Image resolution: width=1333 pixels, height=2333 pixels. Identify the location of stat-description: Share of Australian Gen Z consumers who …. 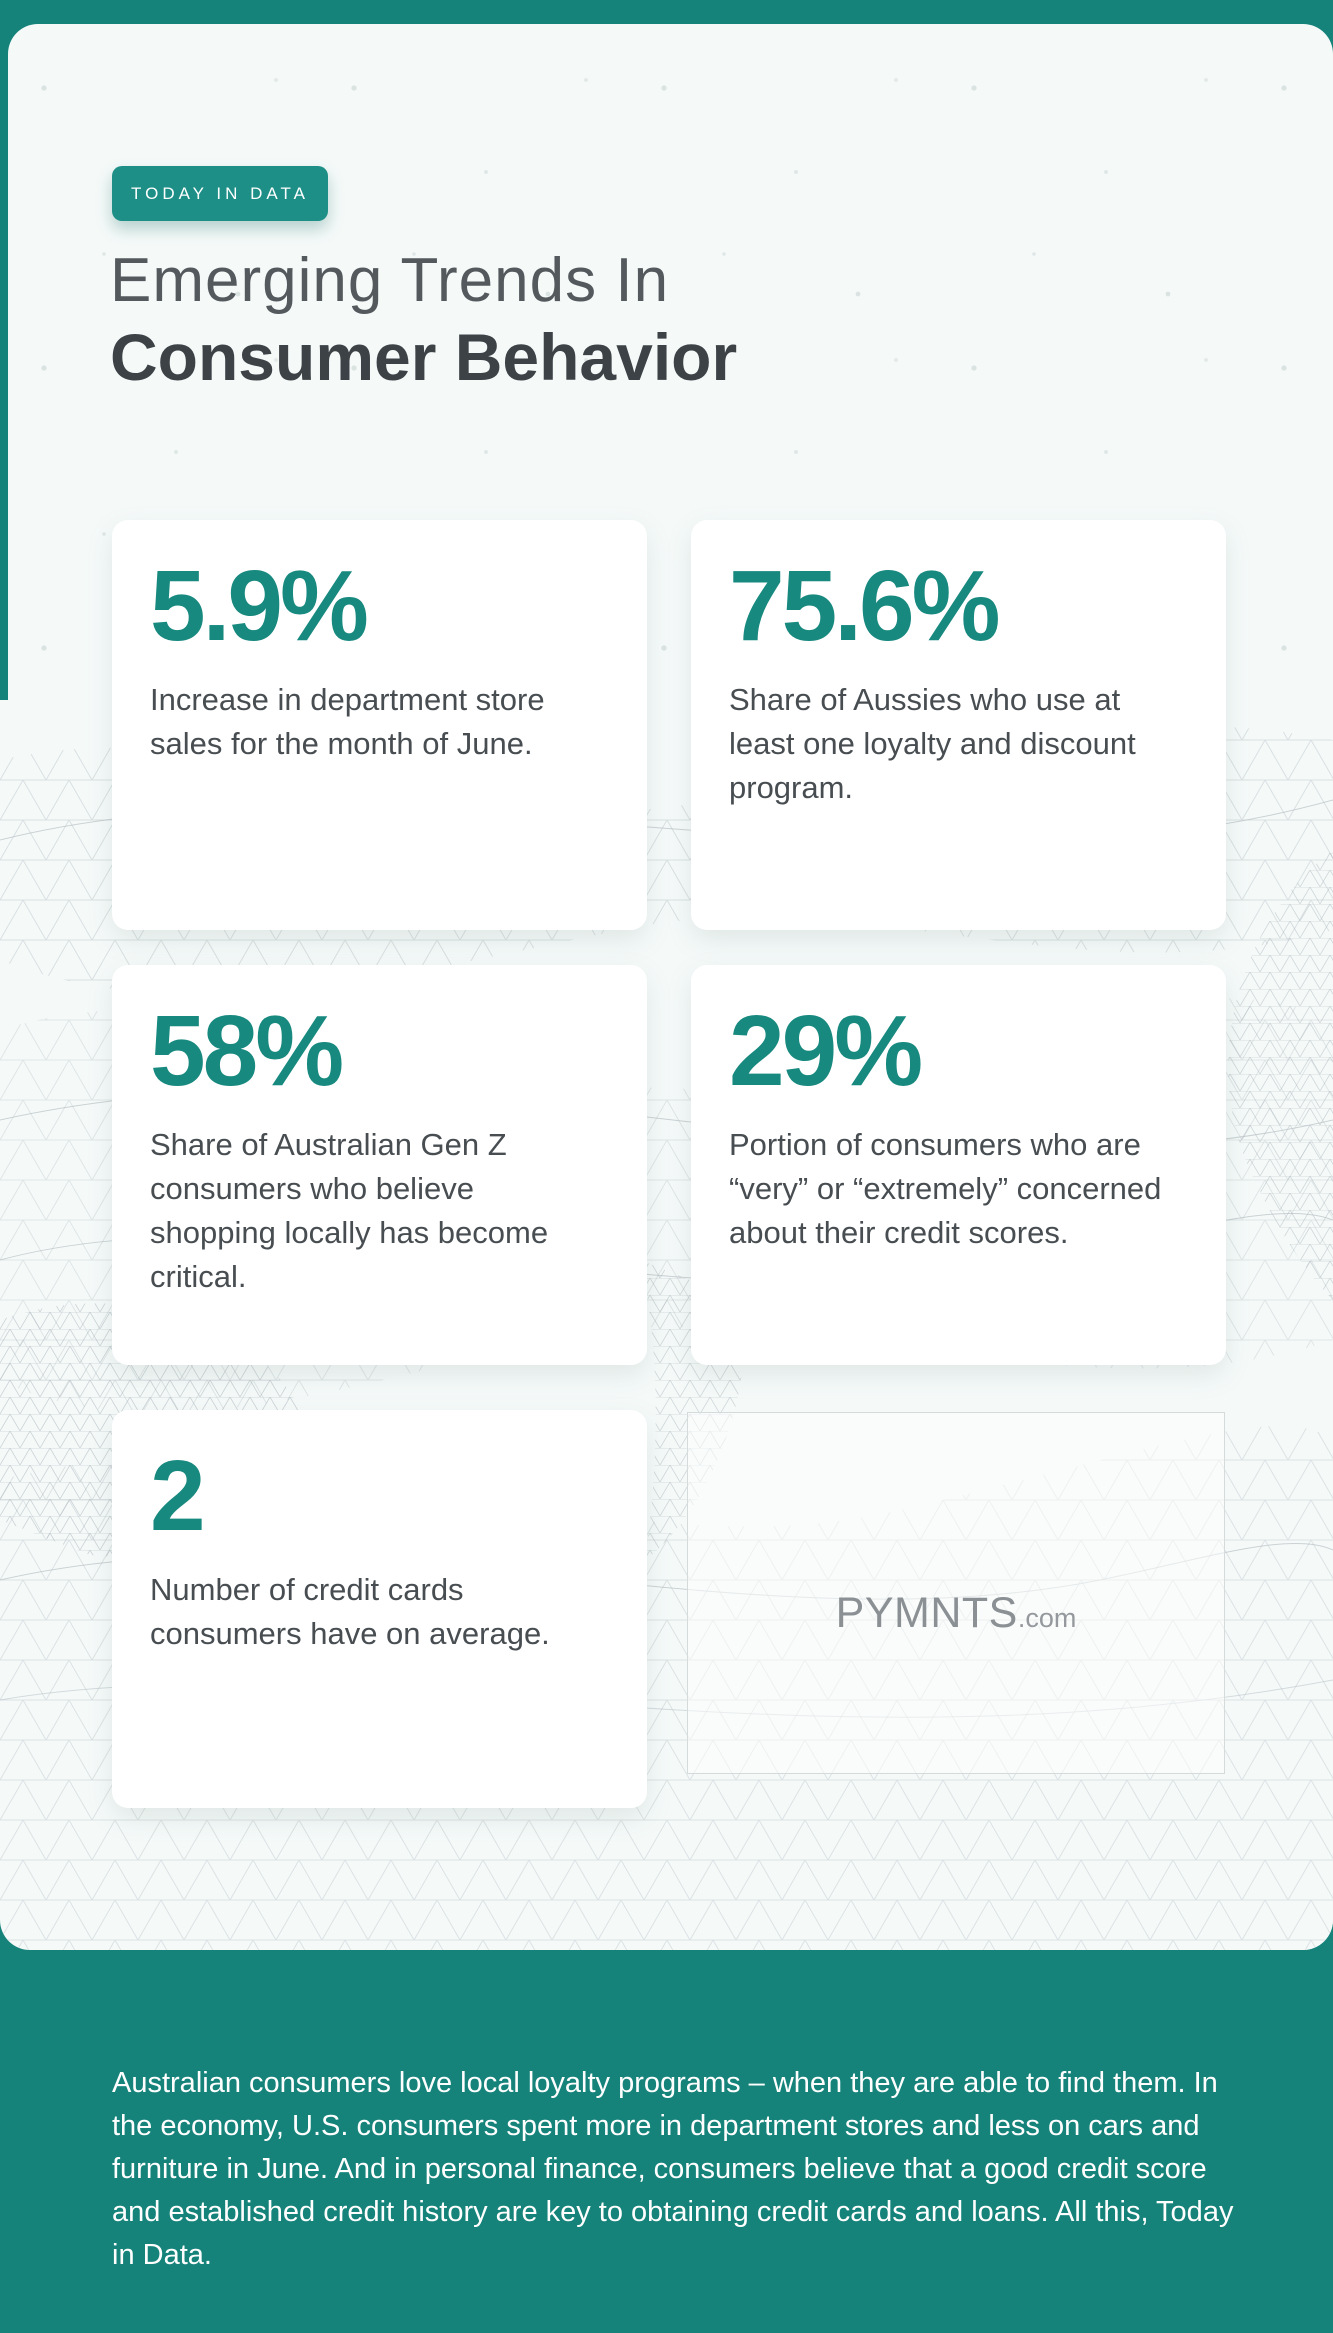
(349, 1210).